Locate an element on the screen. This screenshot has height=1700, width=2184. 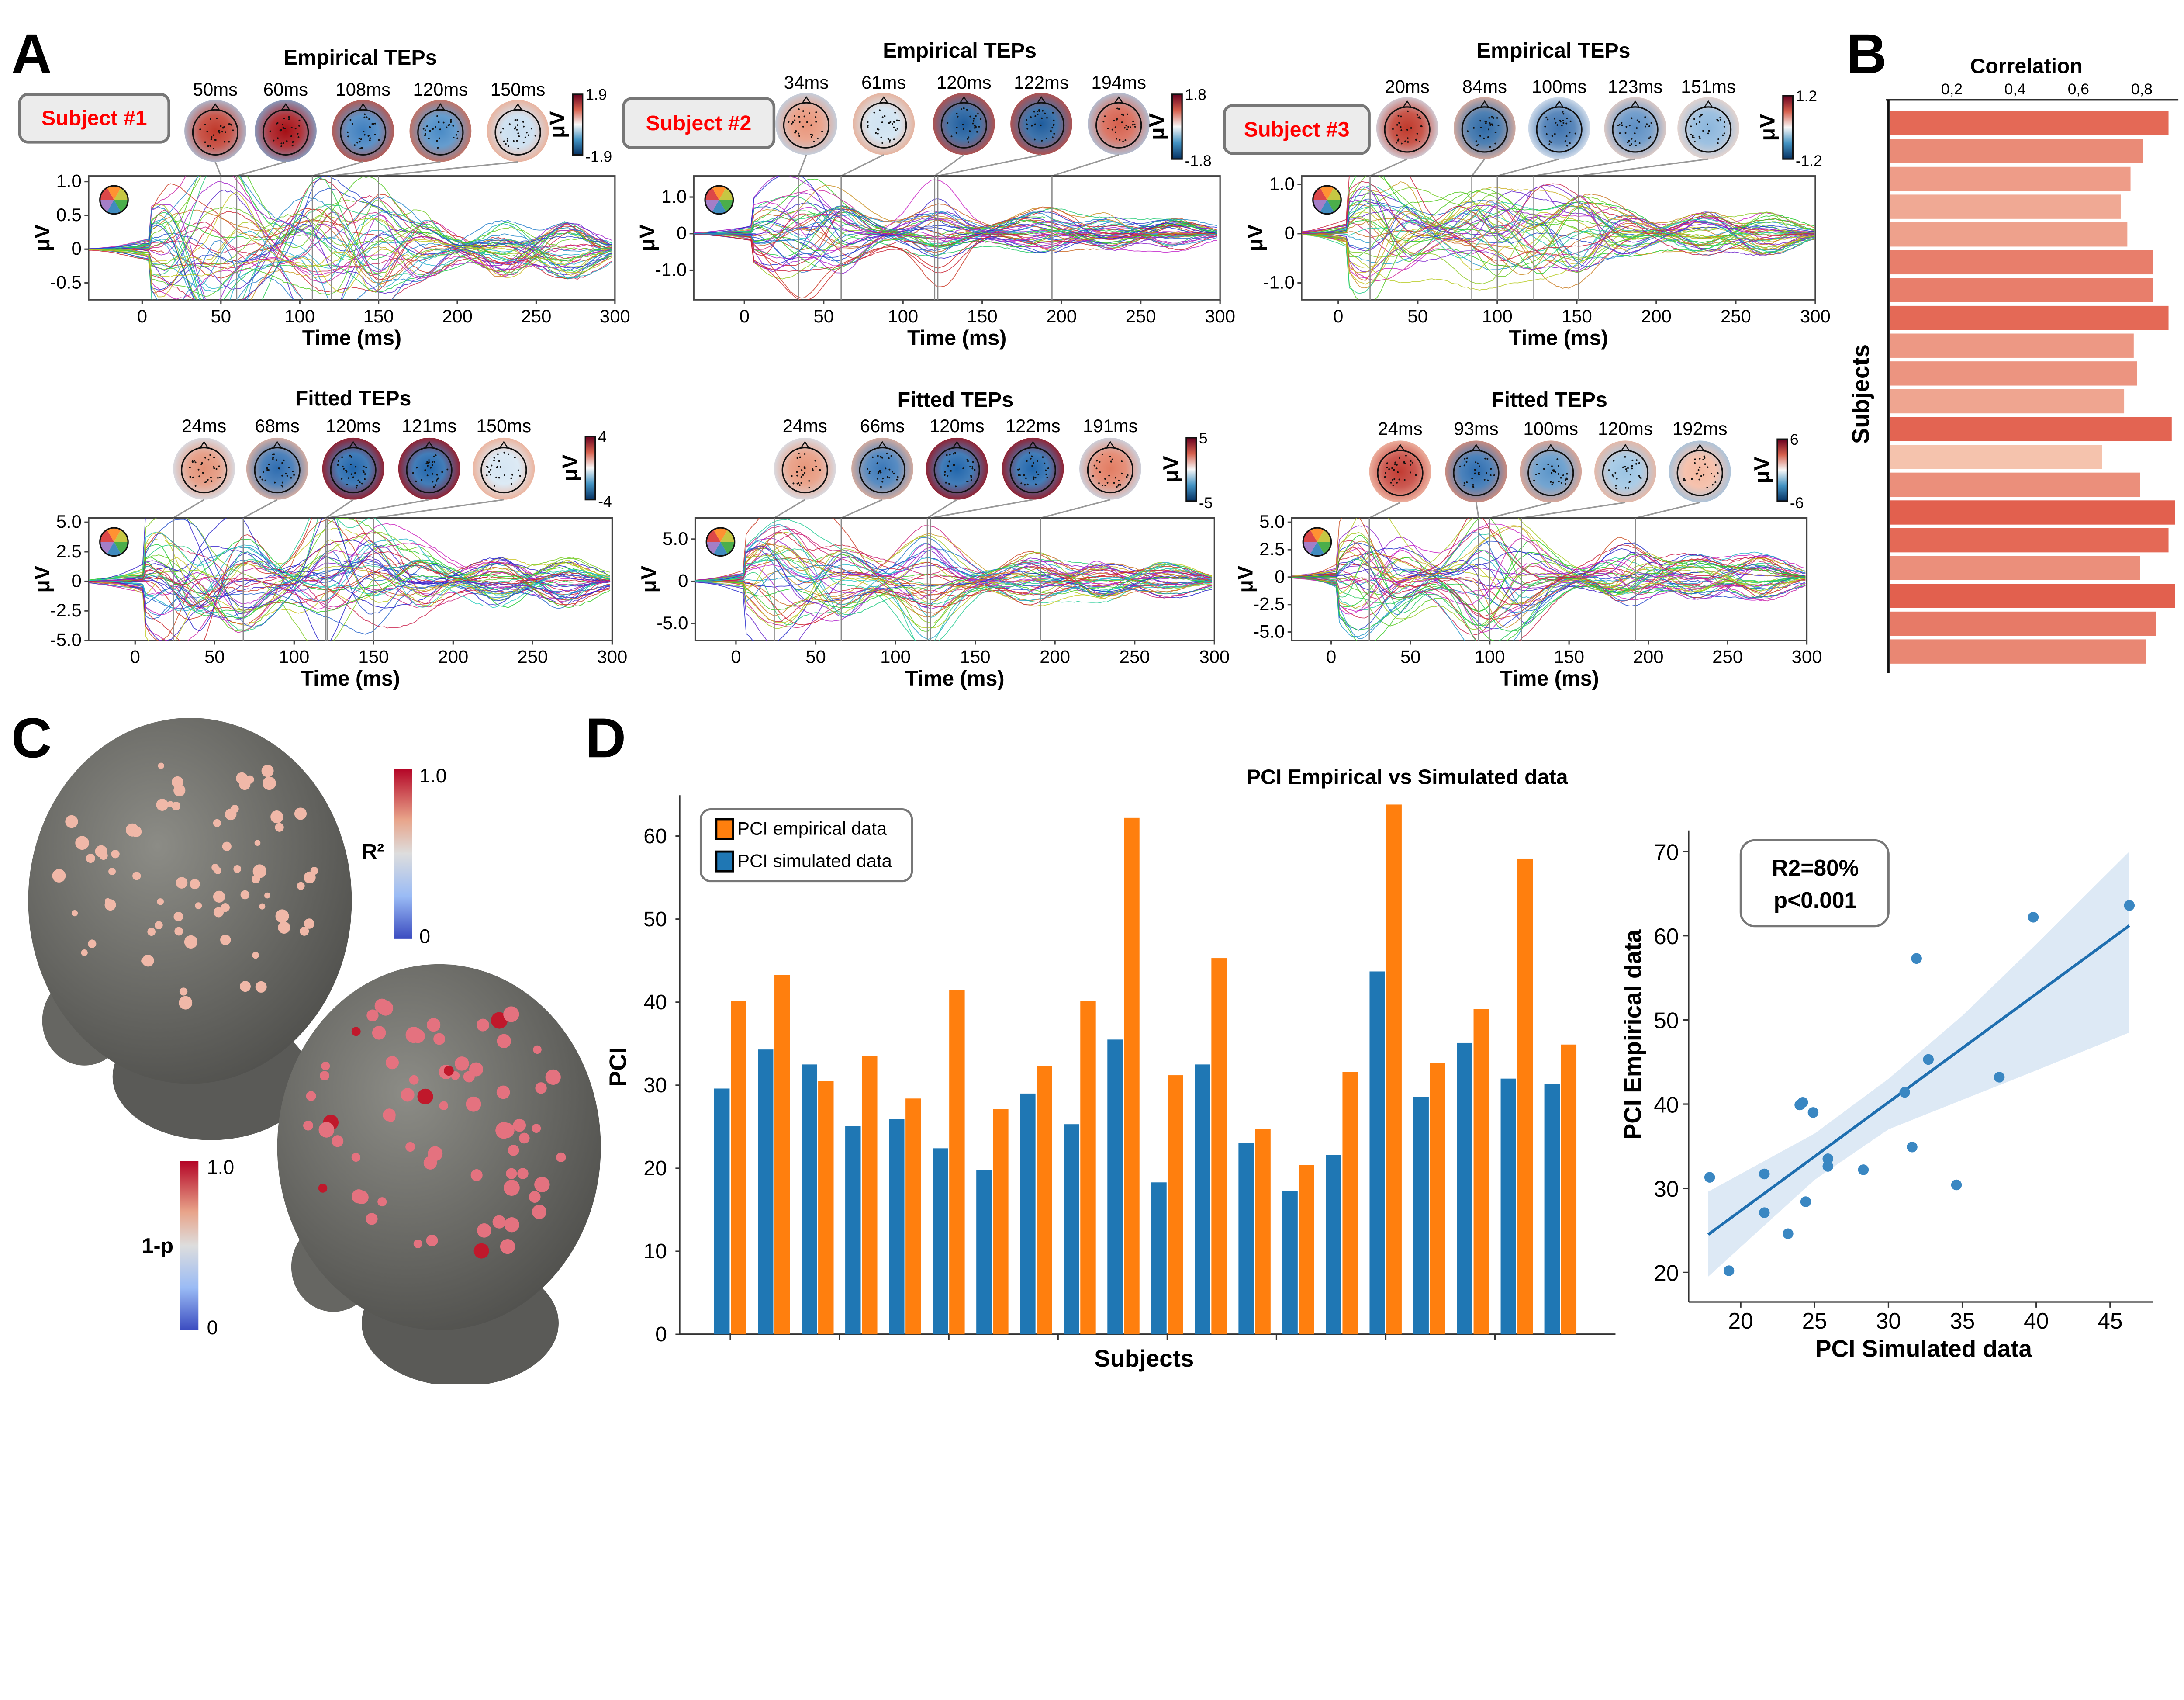
topomap is located at coordinates (882, 468).